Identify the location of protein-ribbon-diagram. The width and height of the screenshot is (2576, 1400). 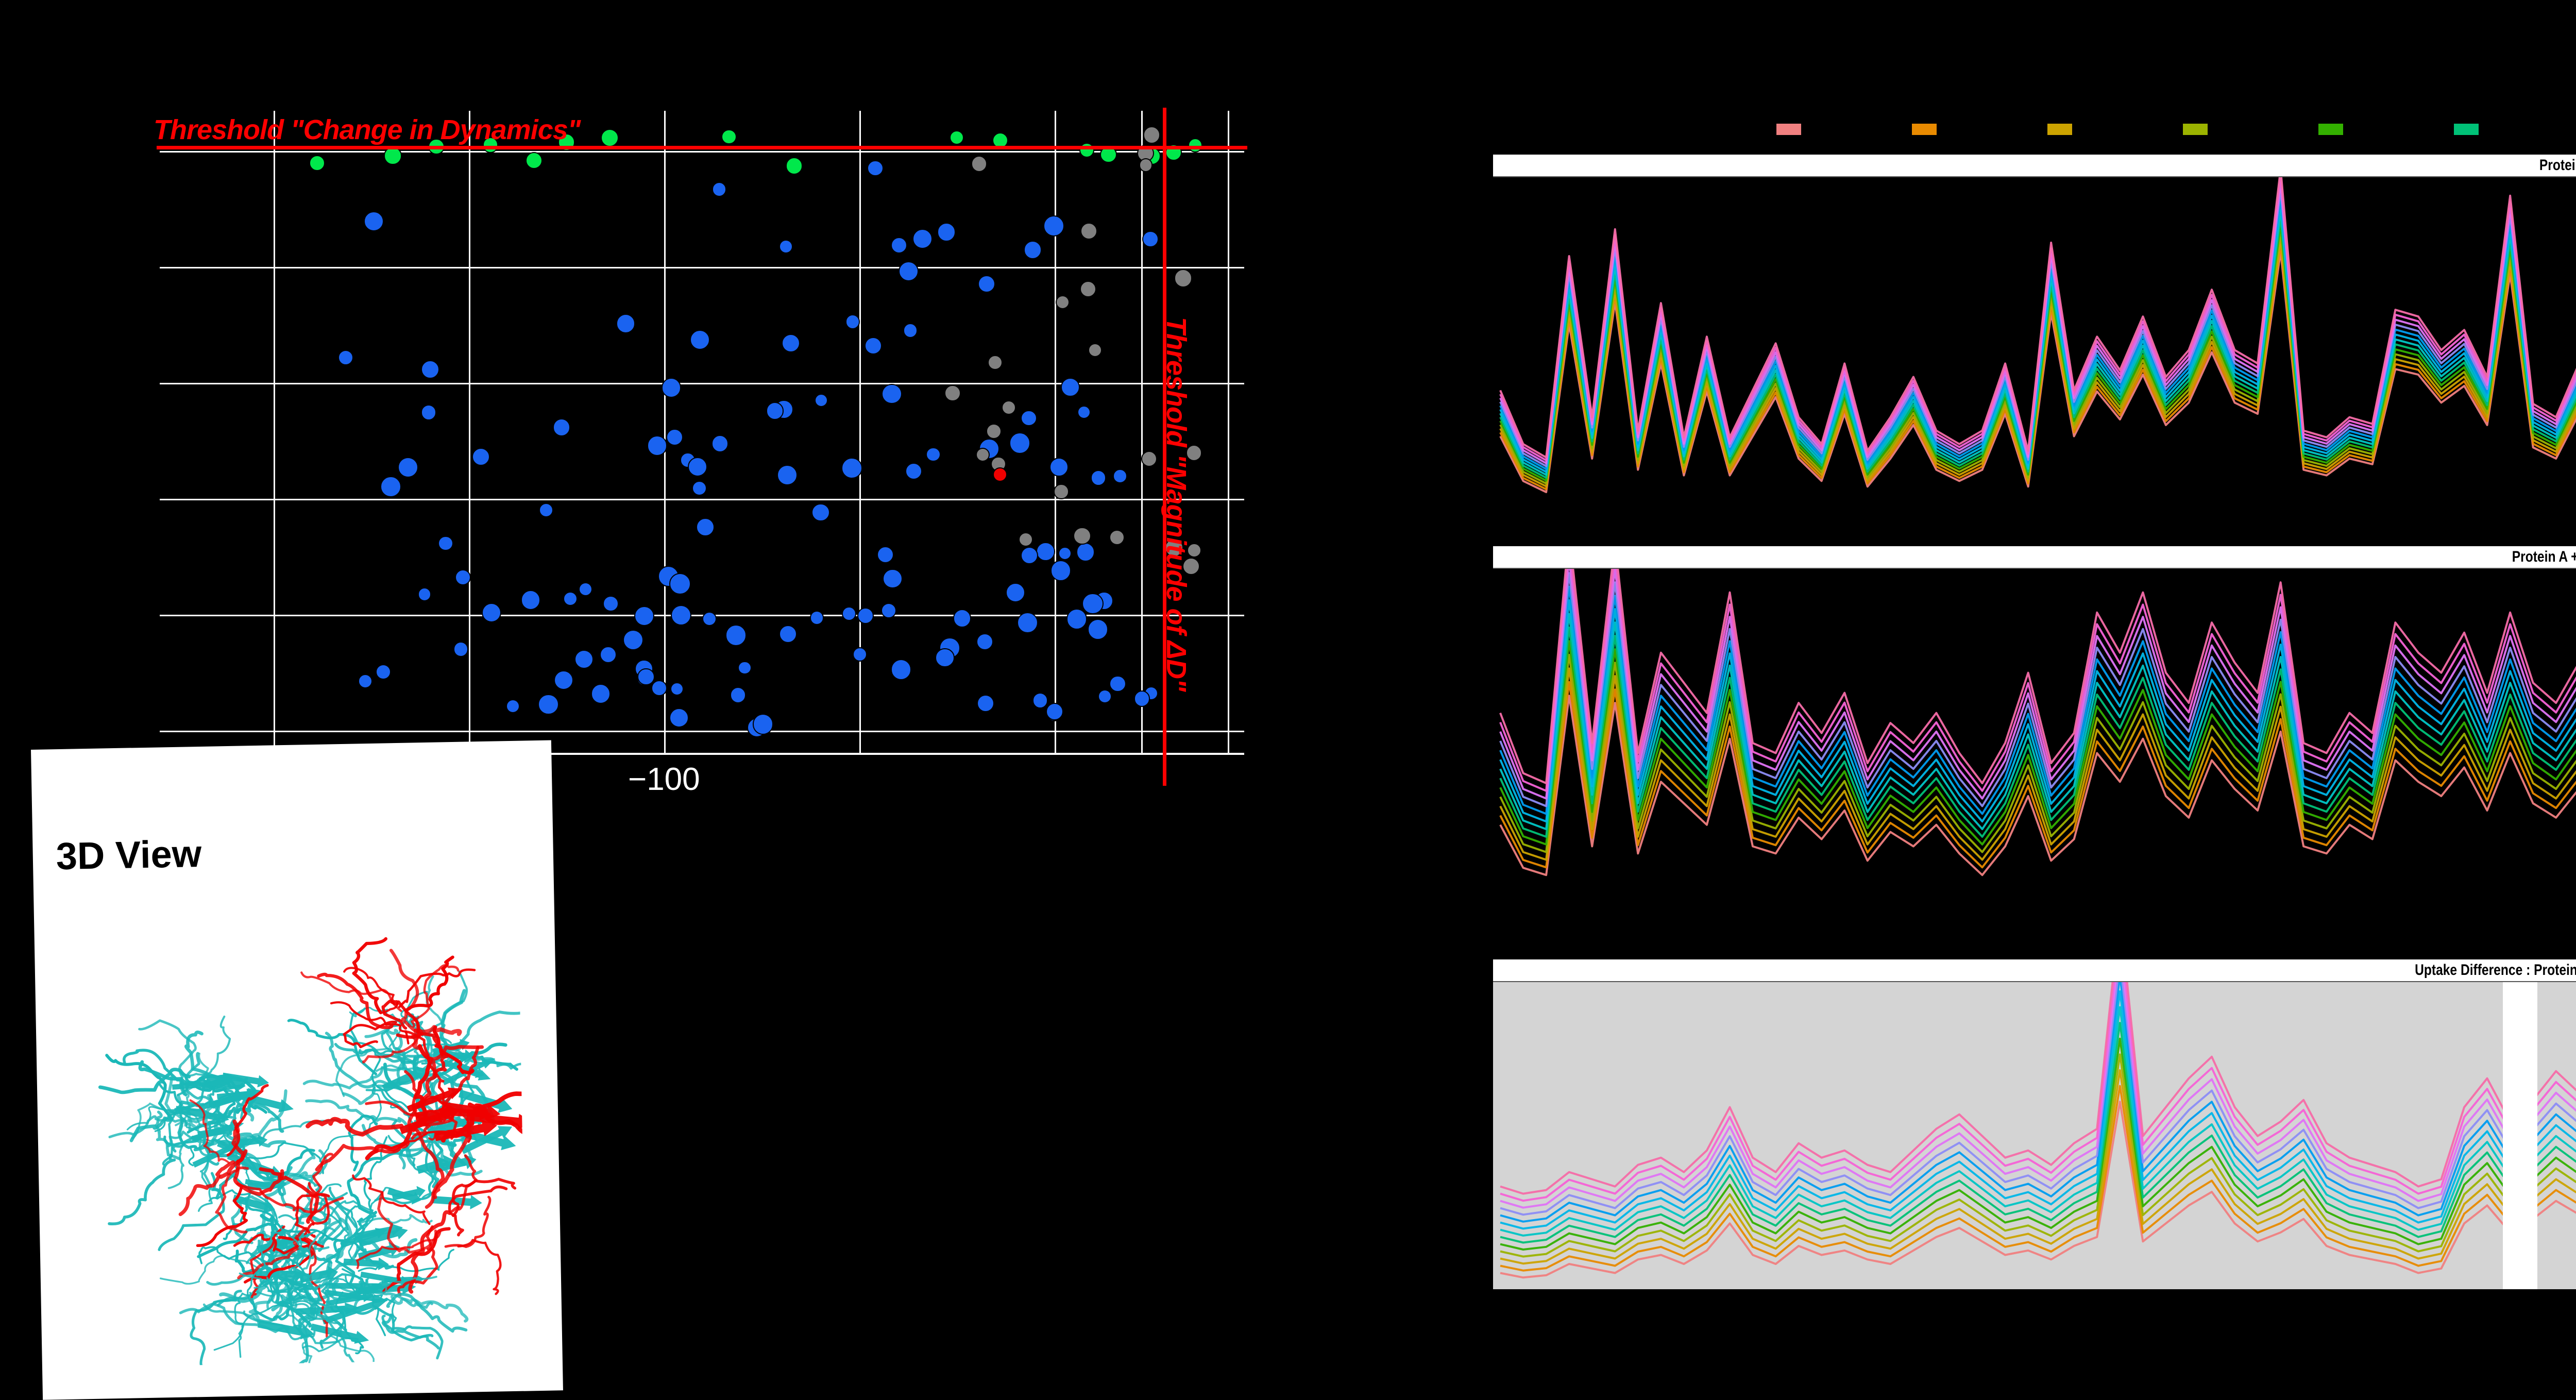
(301, 1132).